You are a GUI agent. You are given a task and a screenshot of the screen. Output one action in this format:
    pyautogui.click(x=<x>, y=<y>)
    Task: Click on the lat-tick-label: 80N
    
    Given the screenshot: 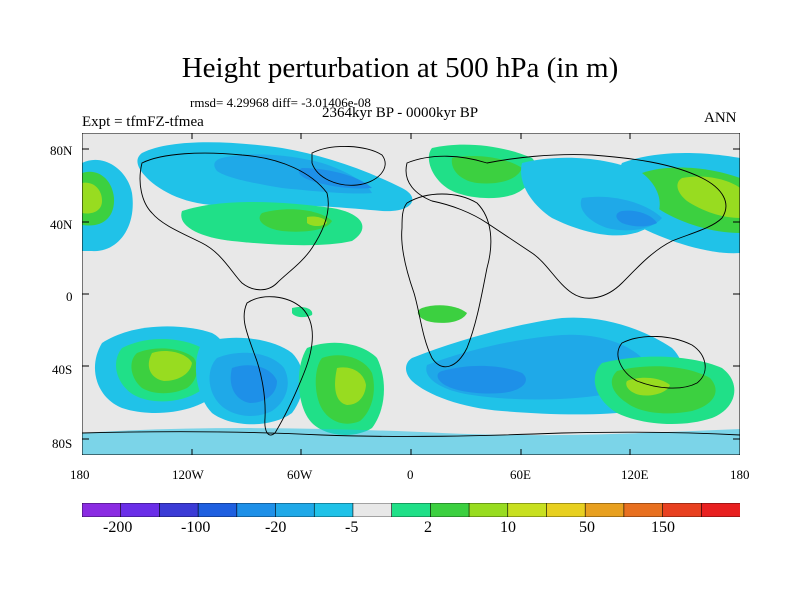 What is the action you would take?
    pyautogui.click(x=61, y=150)
    